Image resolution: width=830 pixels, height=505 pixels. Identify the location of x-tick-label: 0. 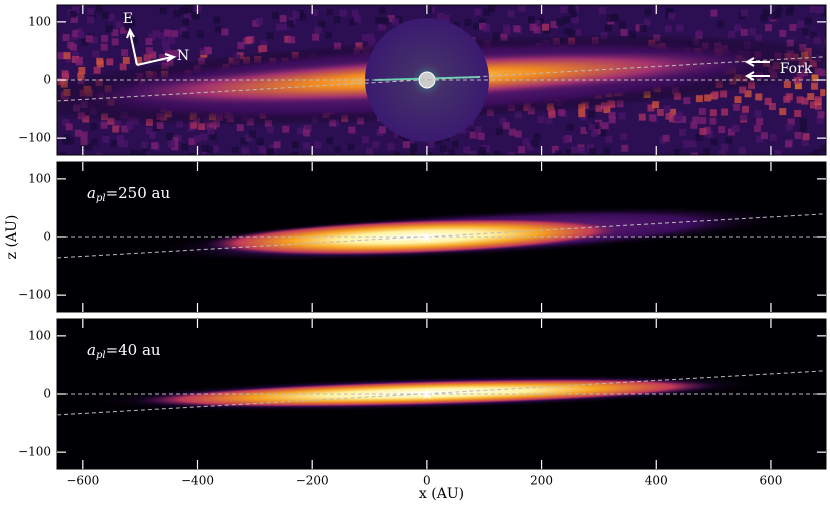
(427, 481).